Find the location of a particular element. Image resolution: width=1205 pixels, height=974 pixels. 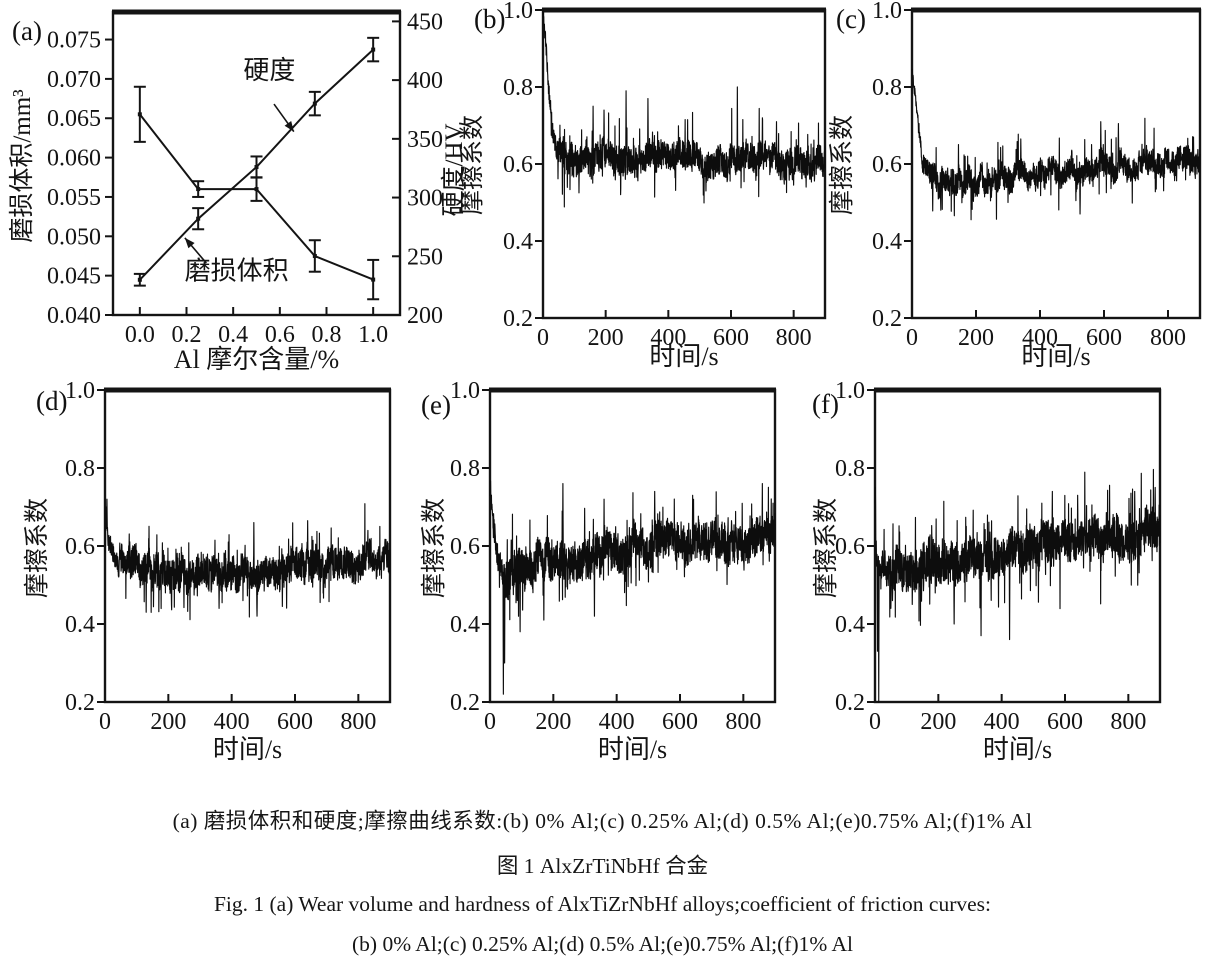

y-right-tick-label: 200 is located at coordinates (425, 316).